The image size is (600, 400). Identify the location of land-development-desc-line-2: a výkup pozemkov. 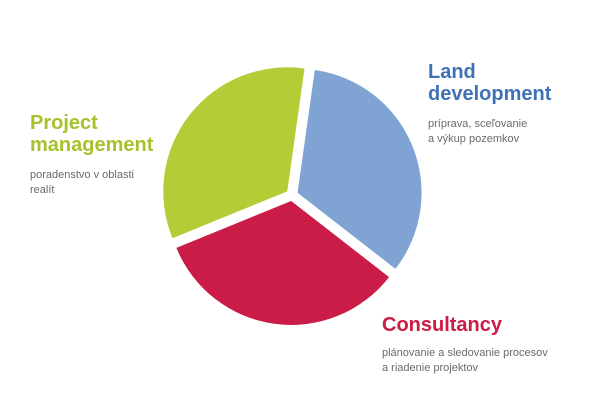
(474, 139).